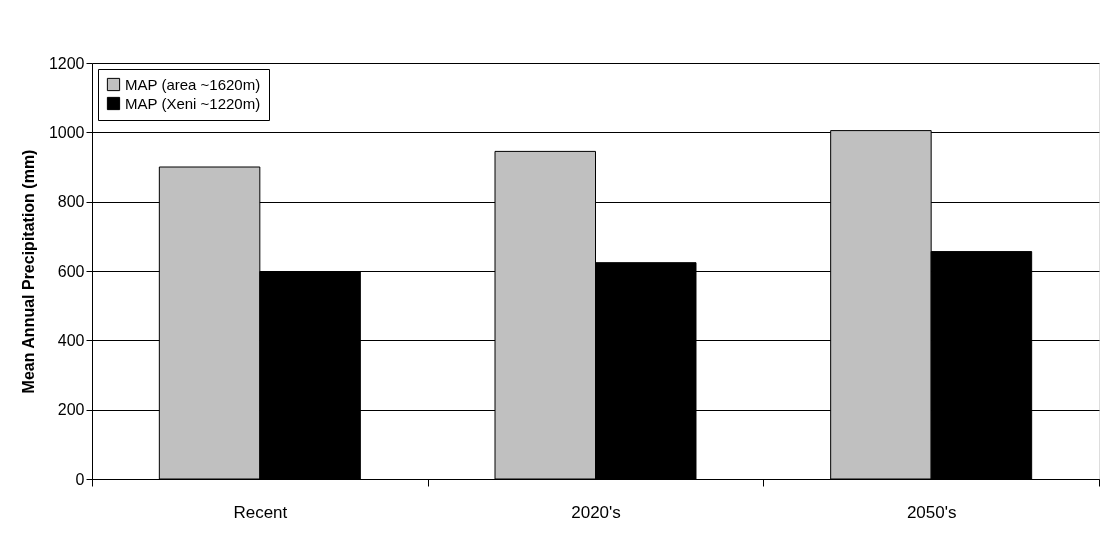  I want to click on y-tick-label: 0, so click(80, 479).